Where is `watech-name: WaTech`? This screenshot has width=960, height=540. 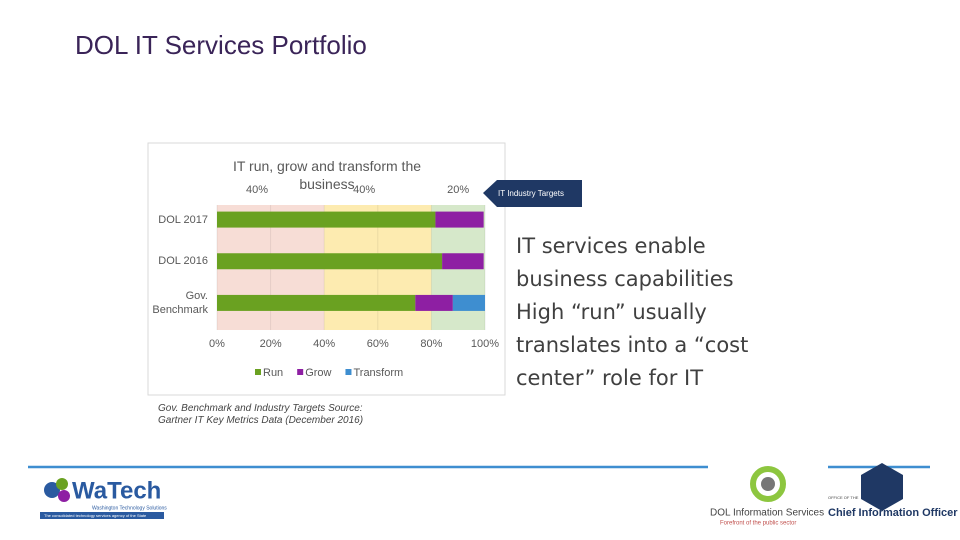 watech-name: WaTech is located at coordinates (116, 490).